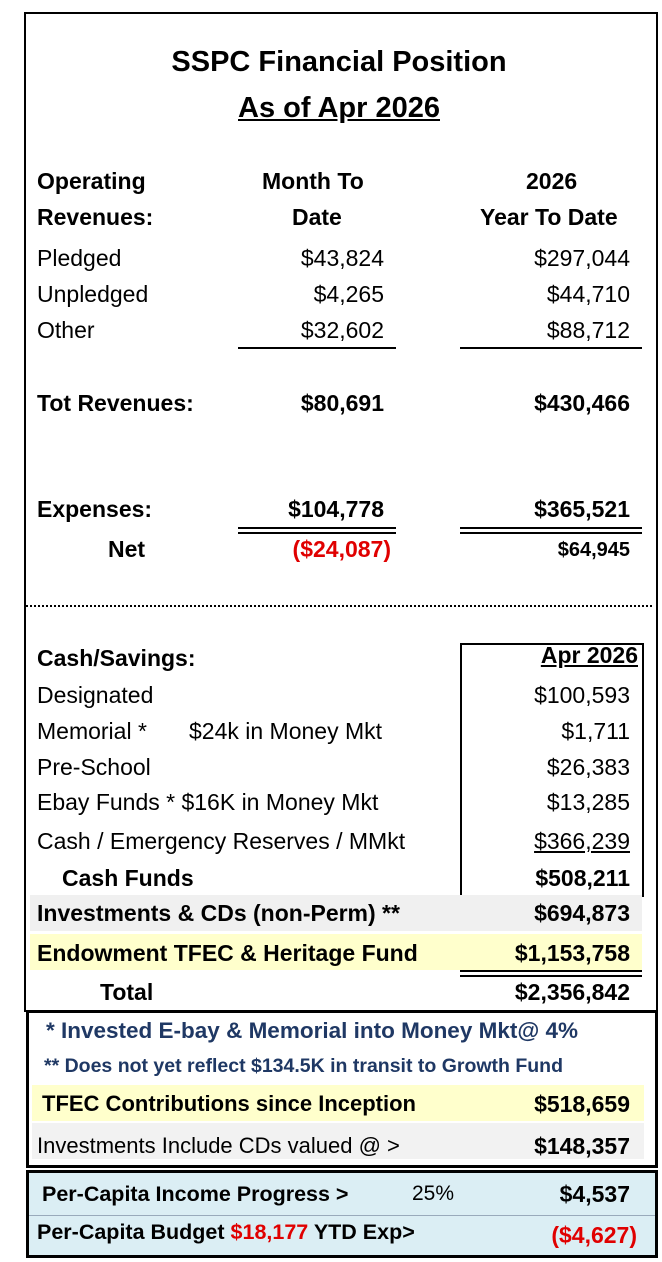  I want to click on endowment-value: $1,153,758, so click(572, 953).